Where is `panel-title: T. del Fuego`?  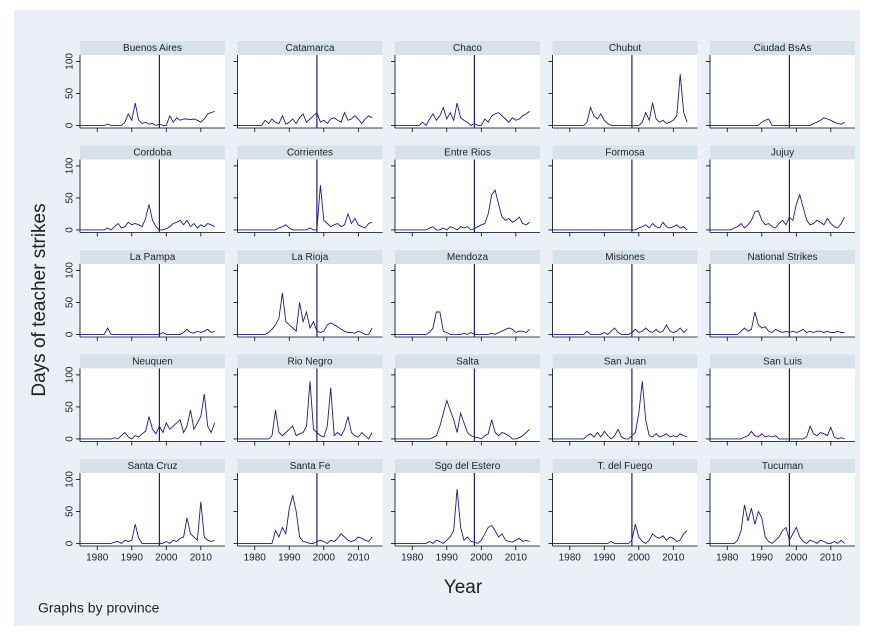 panel-title: T. del Fuego is located at coordinates (624, 466).